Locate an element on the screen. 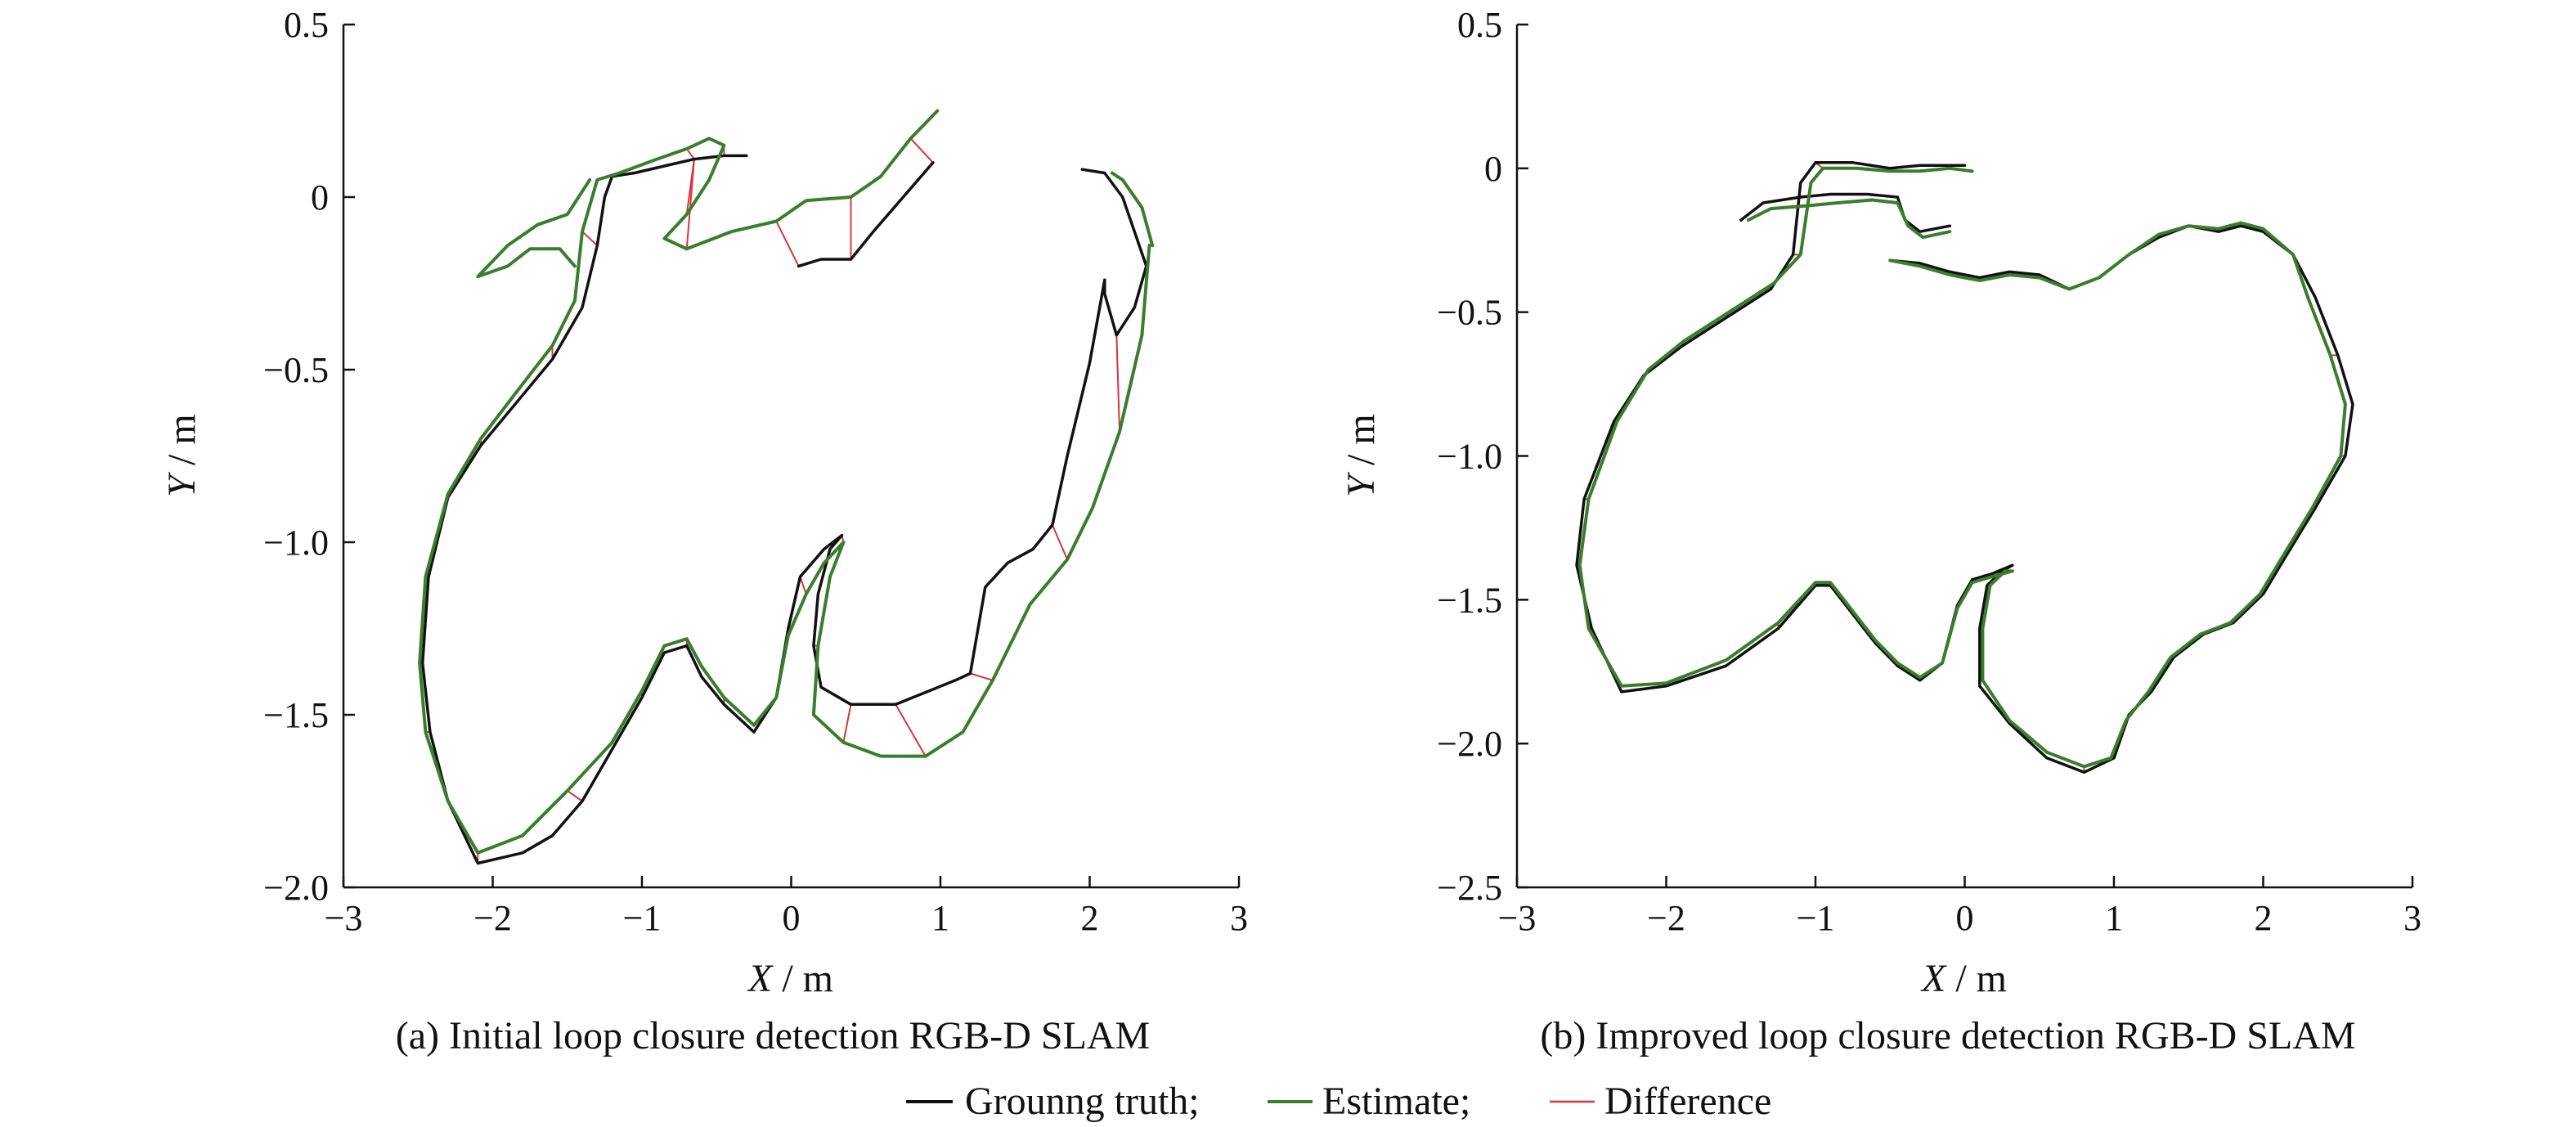  y-axis-label-b: Y / m is located at coordinates (1361, 455).